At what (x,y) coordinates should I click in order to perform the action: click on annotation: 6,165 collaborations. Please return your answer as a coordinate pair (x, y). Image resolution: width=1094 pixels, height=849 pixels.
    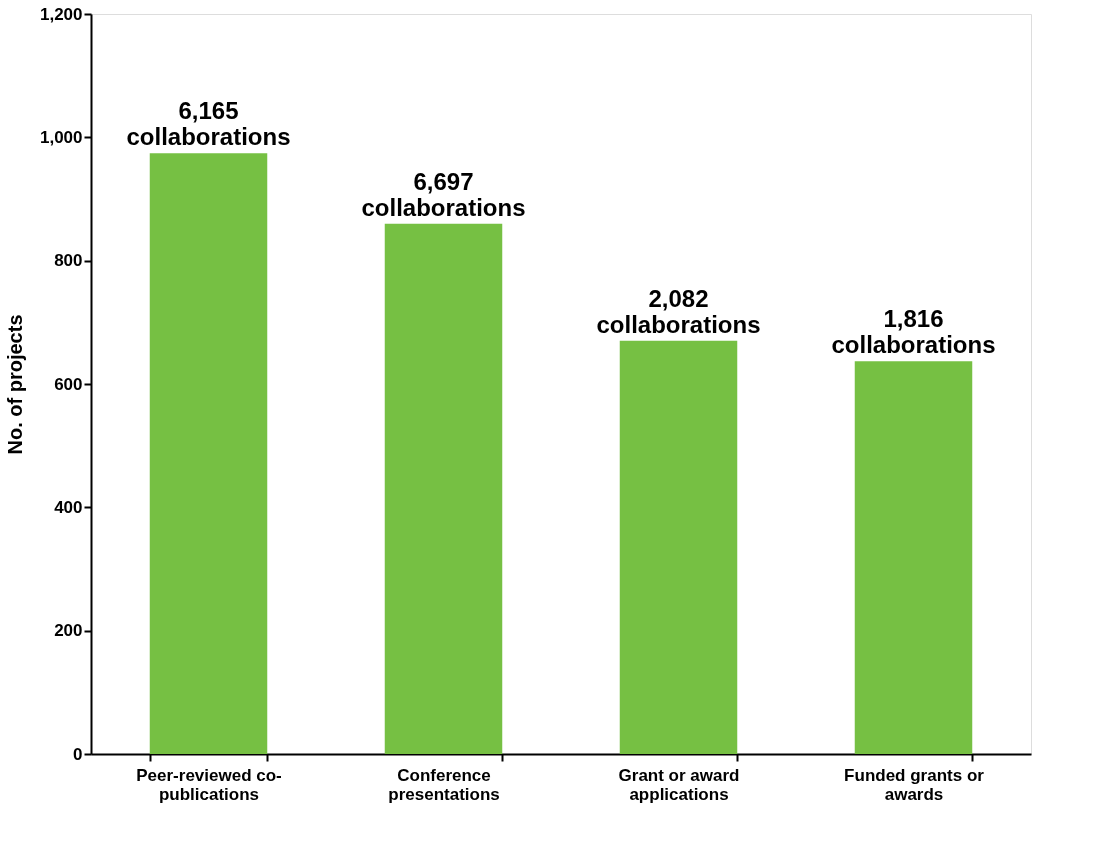
    Looking at the image, I should click on (208, 124).